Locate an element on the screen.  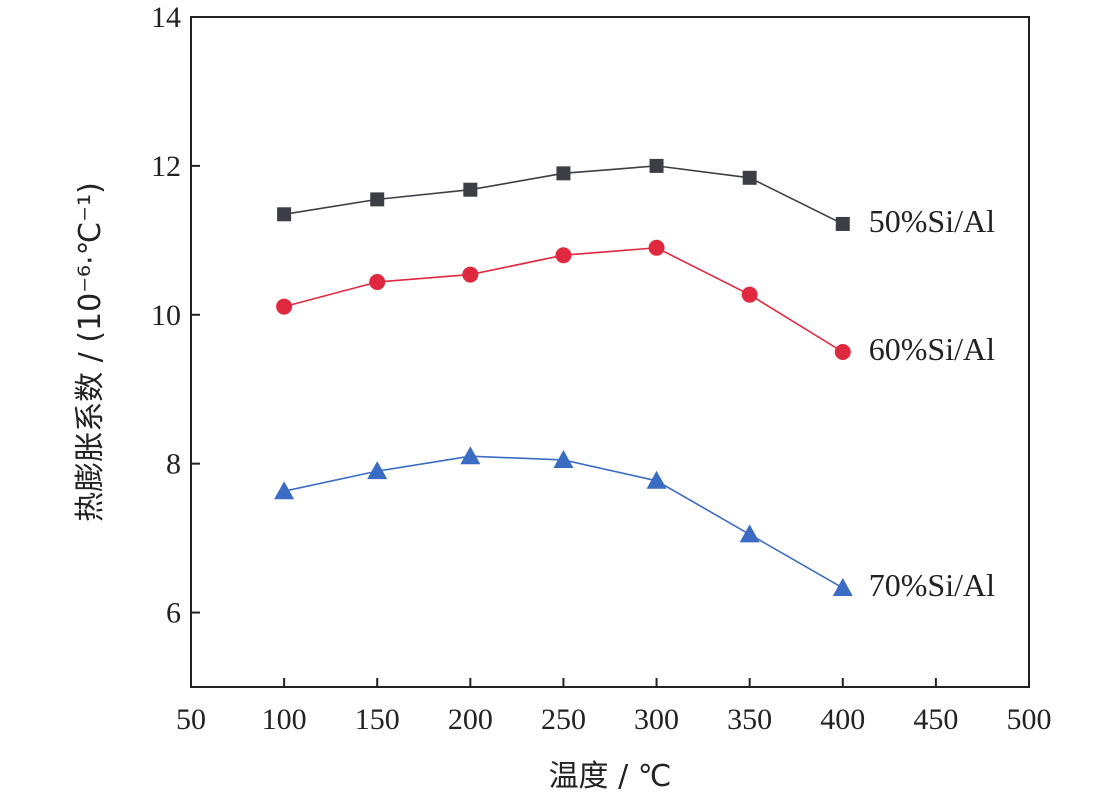
series-50%Si/Al: 50%Si/Al is located at coordinates (636, 198).